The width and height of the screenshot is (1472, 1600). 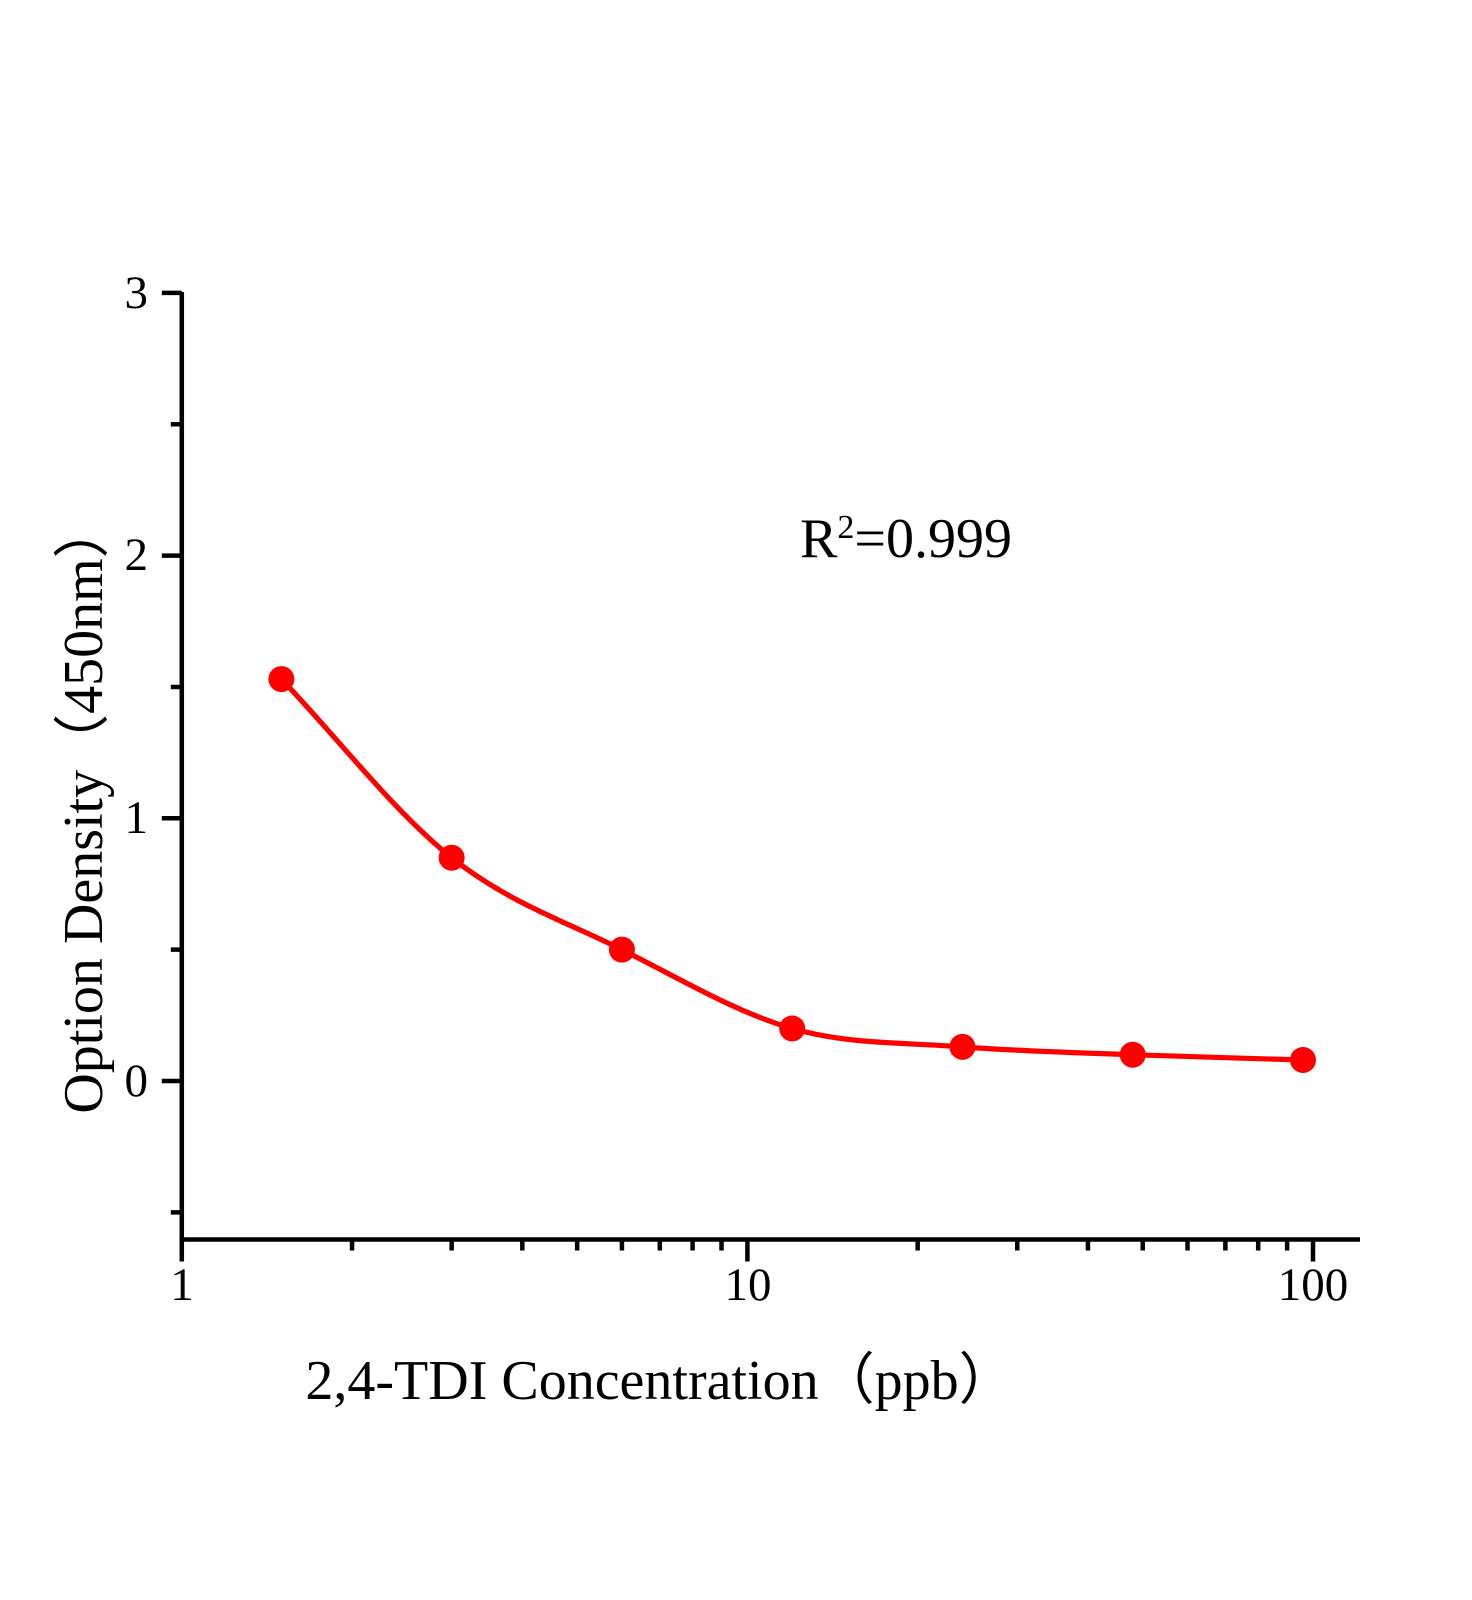 What do you see at coordinates (660, 1381) in the screenshot?
I see `x-axis-title: 2,4-TDI Concentration（ppb）` at bounding box center [660, 1381].